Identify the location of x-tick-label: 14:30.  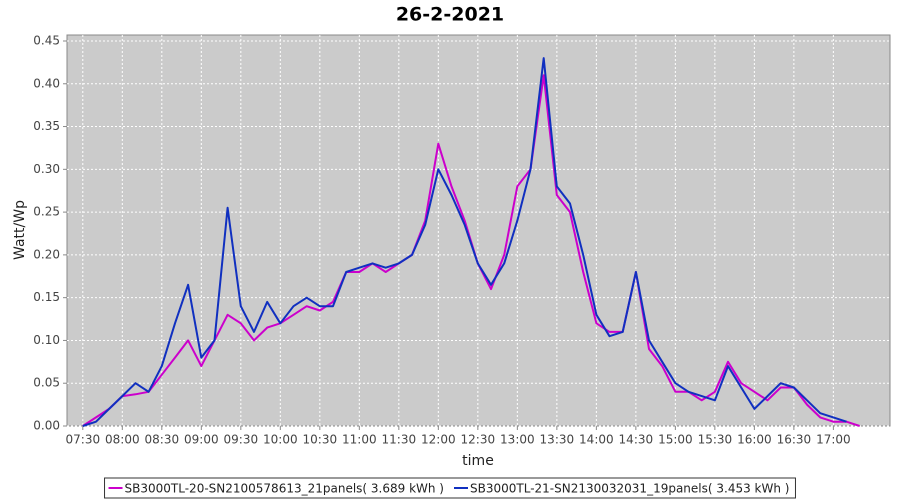
(636, 440).